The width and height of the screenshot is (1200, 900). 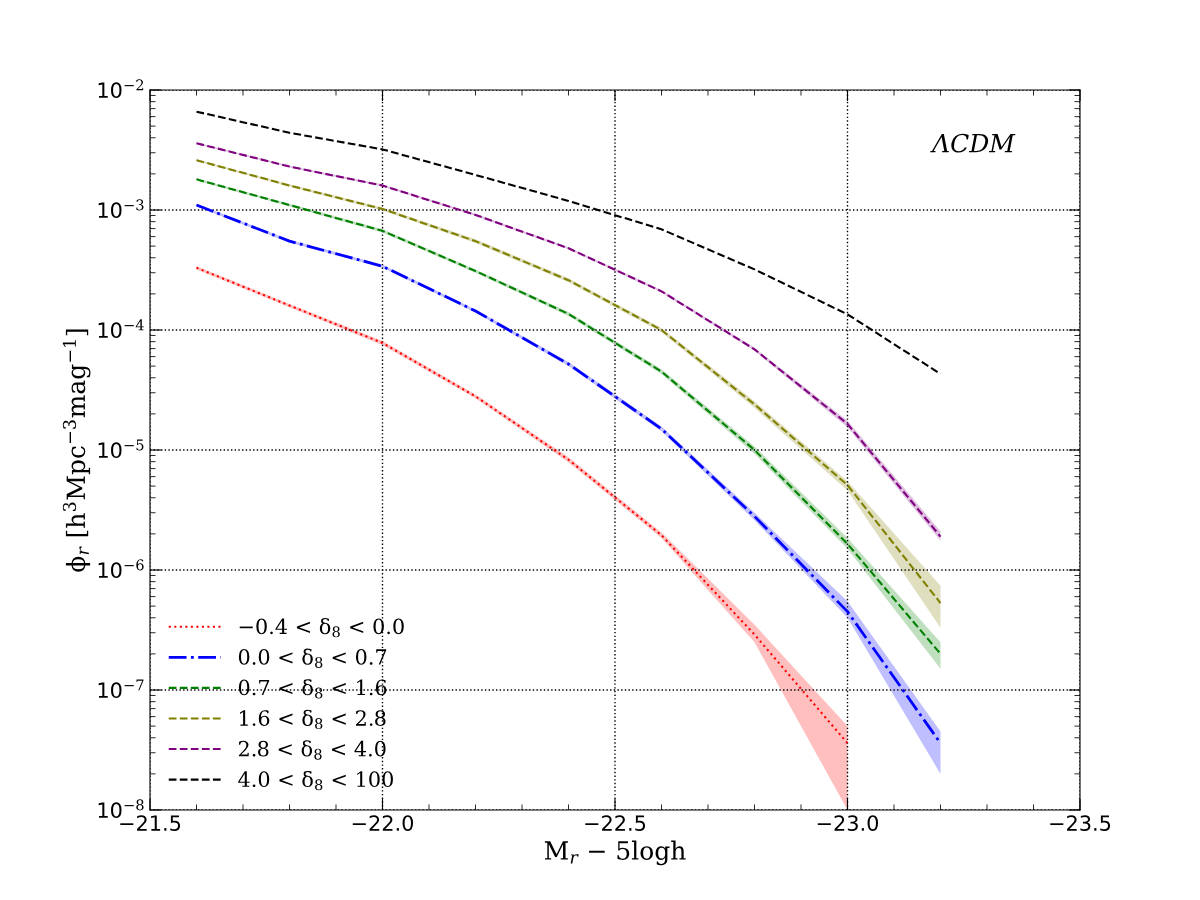 I want to click on annotation: ΛCDM, so click(x=973, y=143).